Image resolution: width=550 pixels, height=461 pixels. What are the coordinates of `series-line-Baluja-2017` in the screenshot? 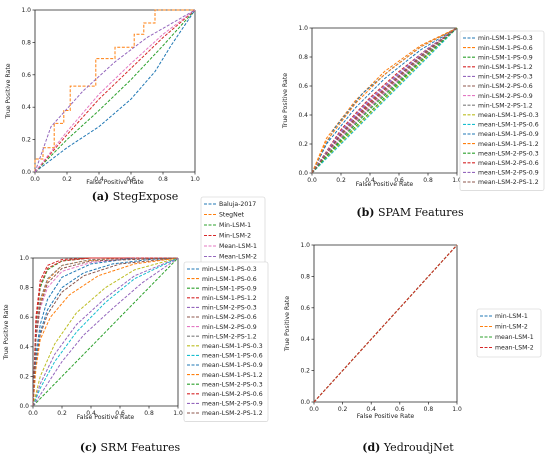 It's located at (115, 91).